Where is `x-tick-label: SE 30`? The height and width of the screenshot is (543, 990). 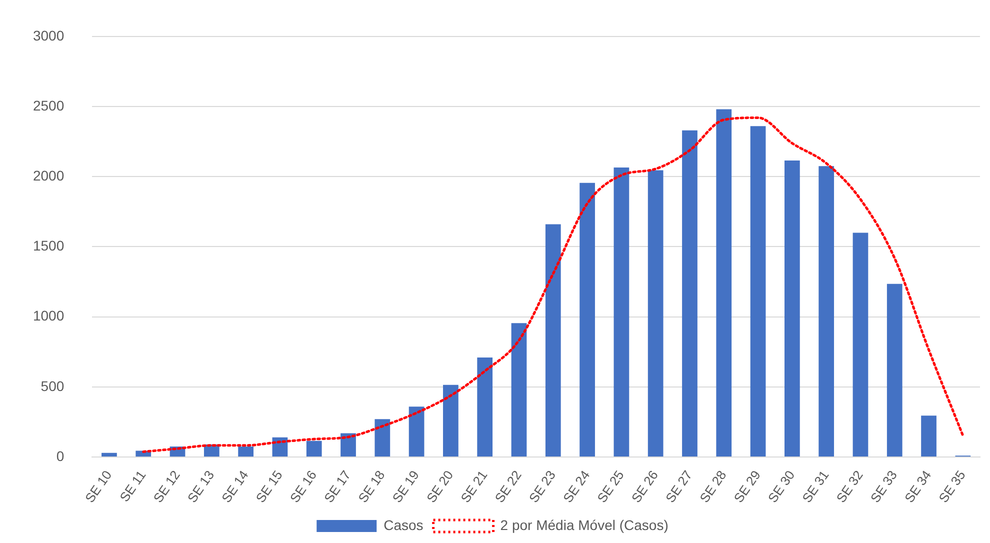
x-tick-label: SE 30 is located at coordinates (781, 487).